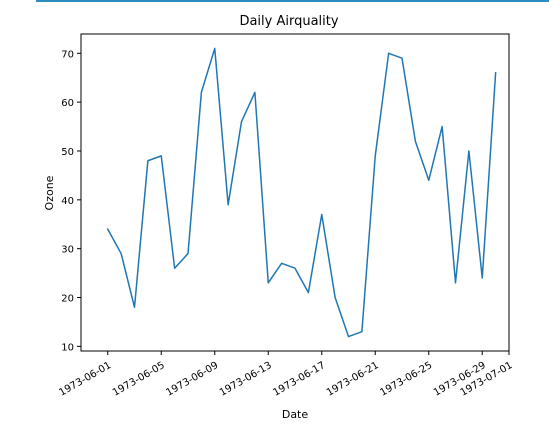 Image resolution: width=549 pixels, height=426 pixels. I want to click on y-axis-label: Ozone, so click(49, 192).